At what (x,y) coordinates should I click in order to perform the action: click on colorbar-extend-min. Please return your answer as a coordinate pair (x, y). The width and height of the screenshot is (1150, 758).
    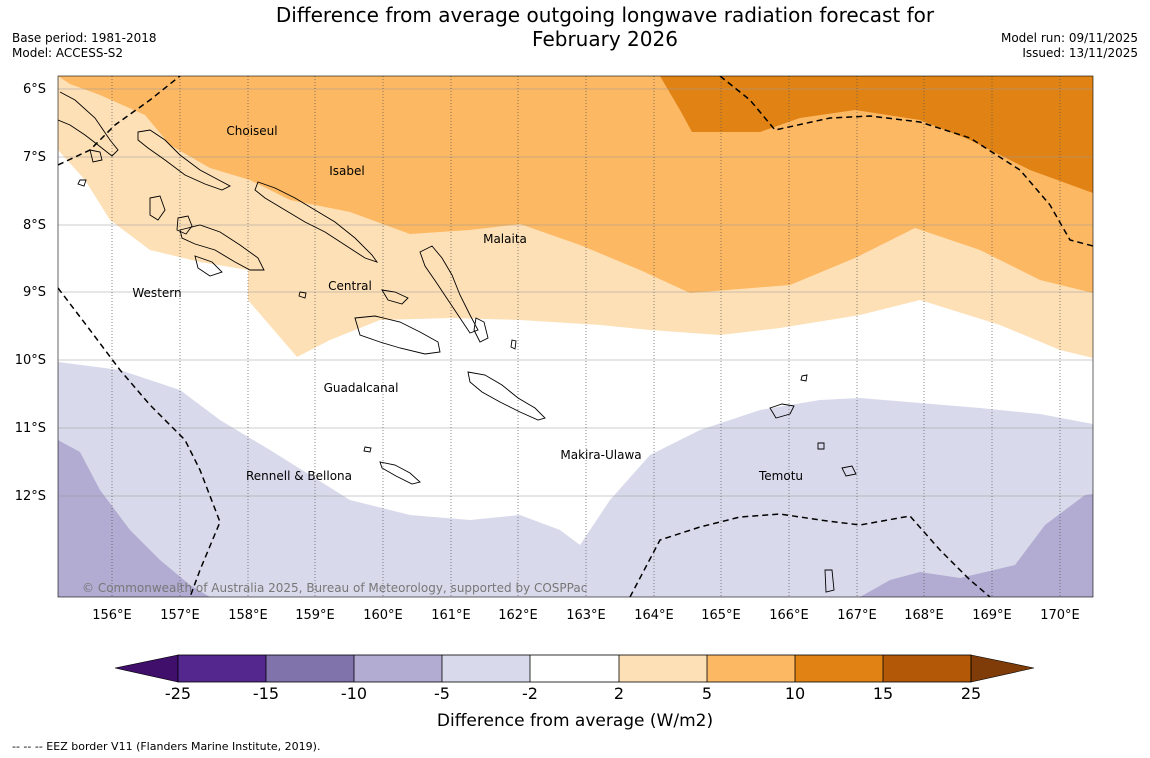
    Looking at the image, I should click on (146, 668).